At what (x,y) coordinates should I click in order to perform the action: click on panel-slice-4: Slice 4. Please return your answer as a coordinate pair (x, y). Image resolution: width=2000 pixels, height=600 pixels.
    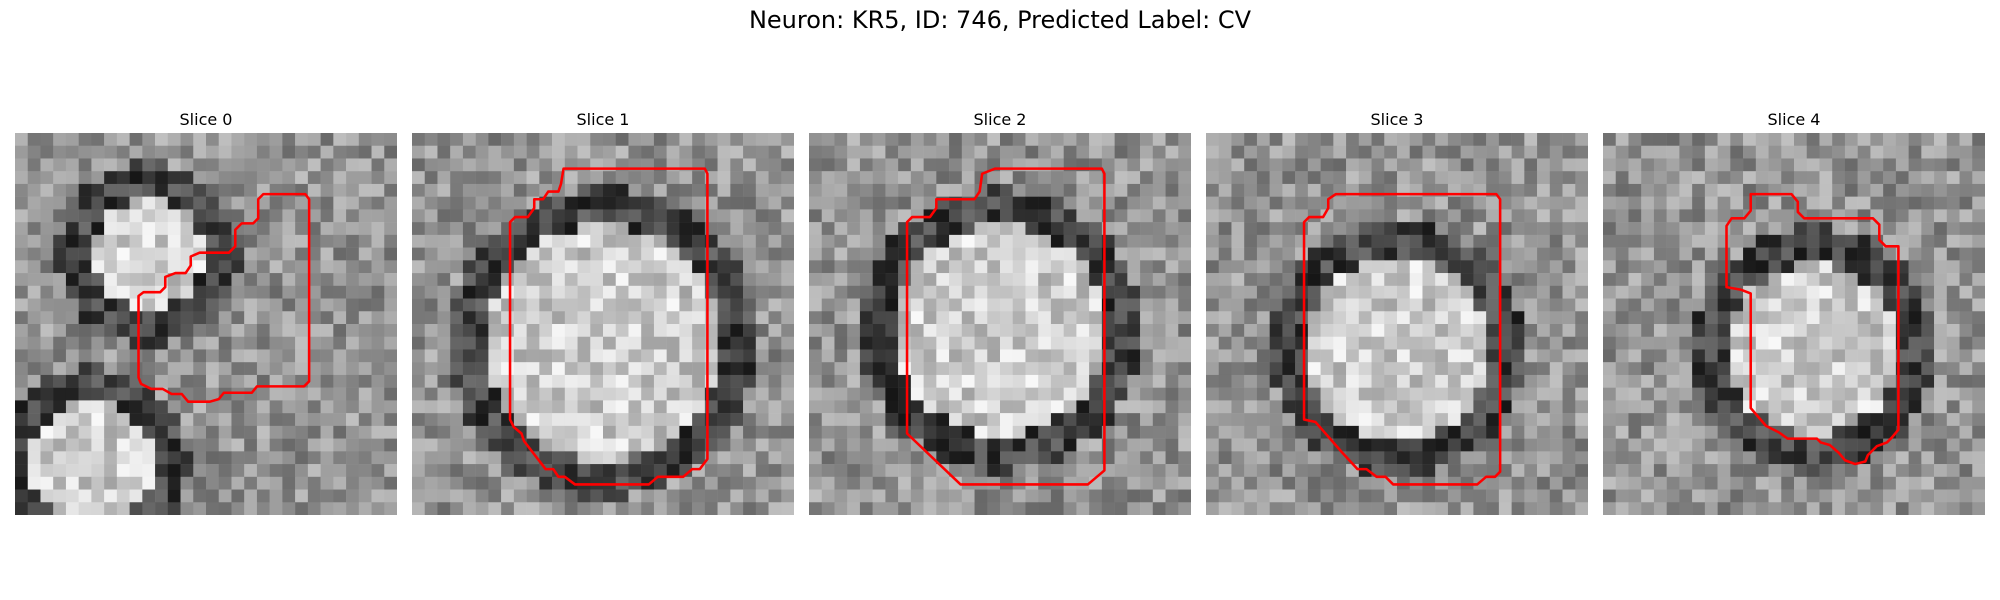
    Looking at the image, I should click on (1794, 311).